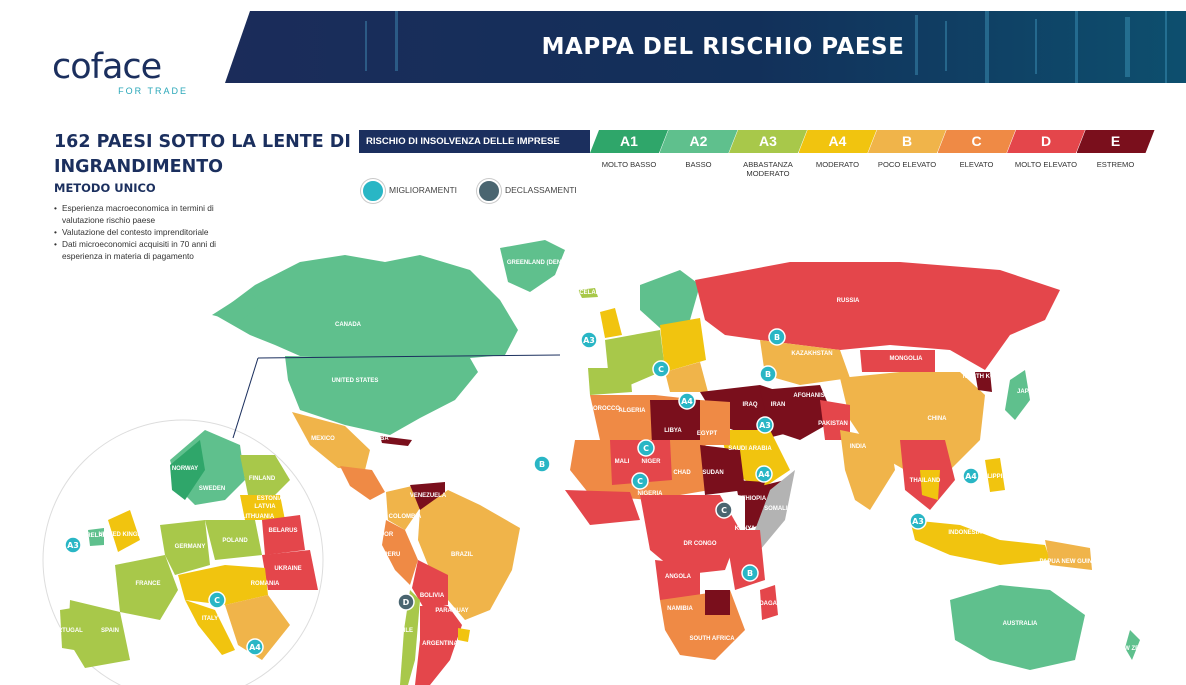 Image resolution: width=1186 pixels, height=685 pixels. I want to click on region-madagascar, so click(769, 602).